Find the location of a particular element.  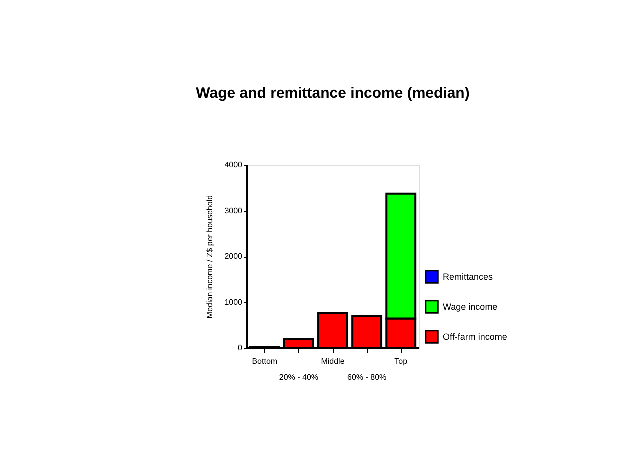

x-tick-label: Middle is located at coordinates (333, 361).